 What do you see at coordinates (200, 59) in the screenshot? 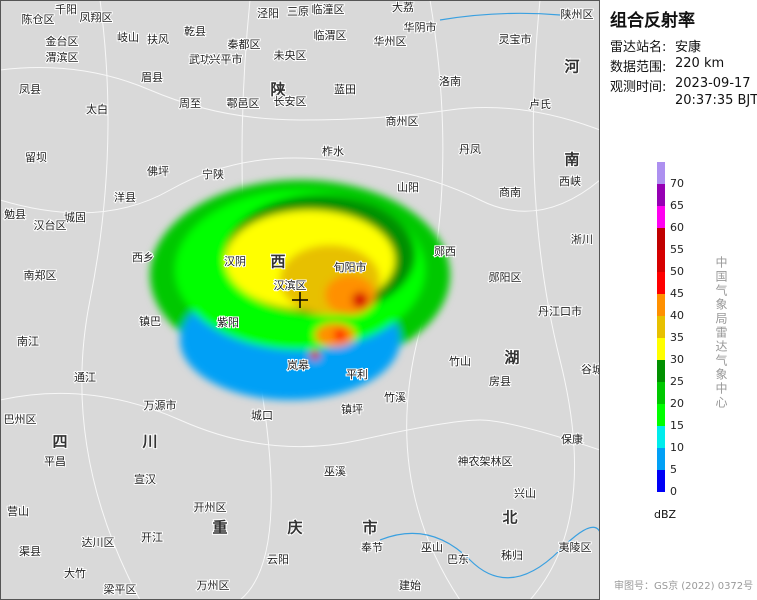
I see `place-label: 武功` at bounding box center [200, 59].